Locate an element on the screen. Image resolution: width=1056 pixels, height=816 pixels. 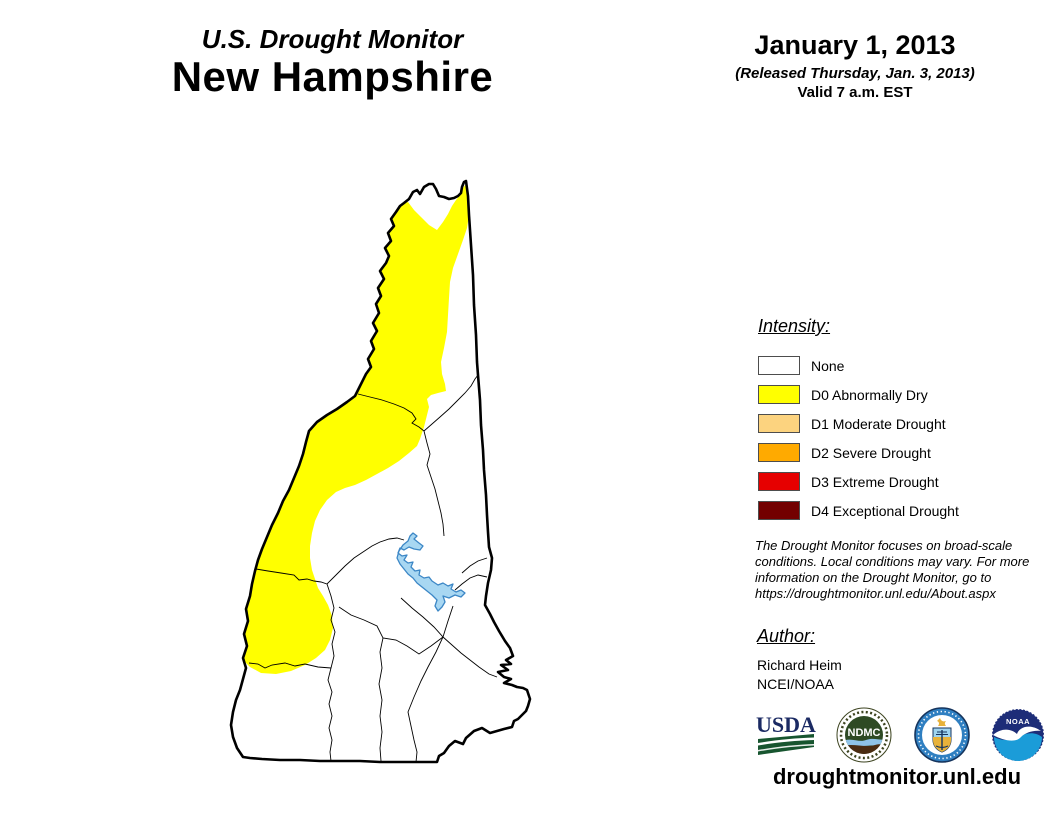
d0-area is located at coordinates (356, 429).